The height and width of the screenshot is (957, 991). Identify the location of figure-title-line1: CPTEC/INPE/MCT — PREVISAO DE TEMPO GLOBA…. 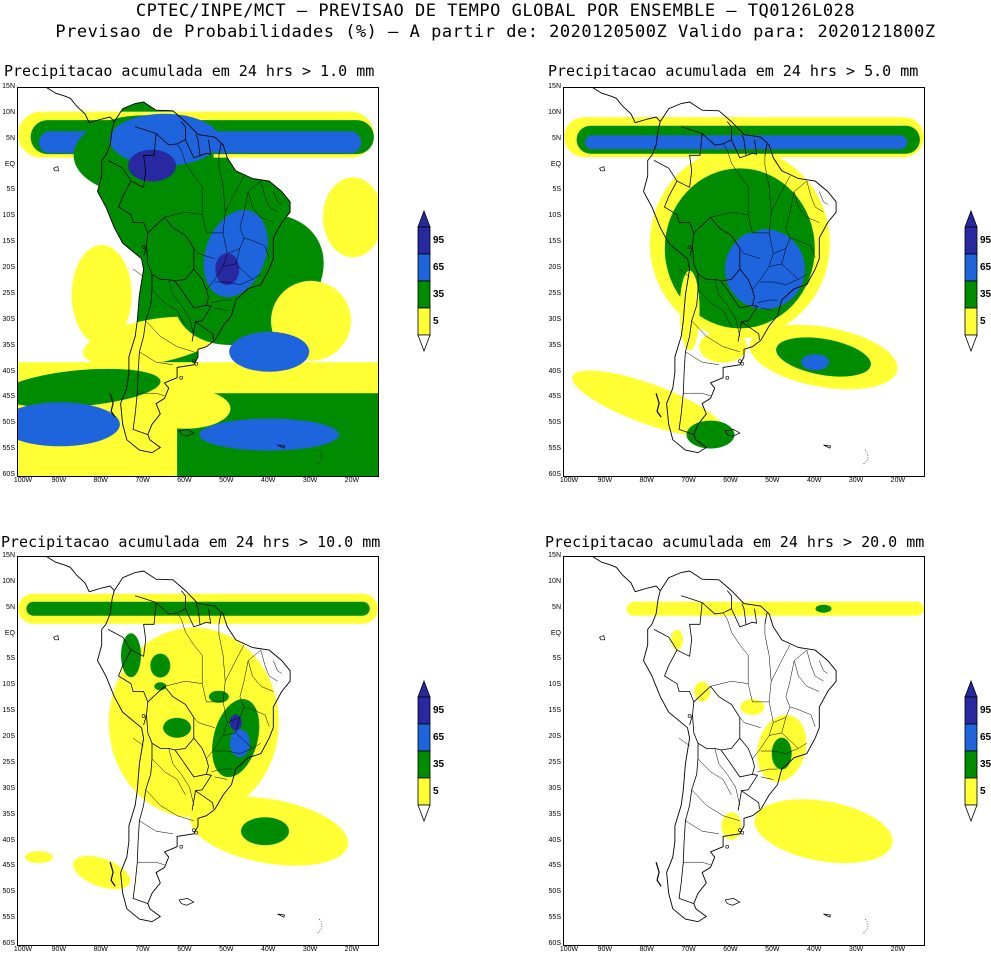
(495, 11).